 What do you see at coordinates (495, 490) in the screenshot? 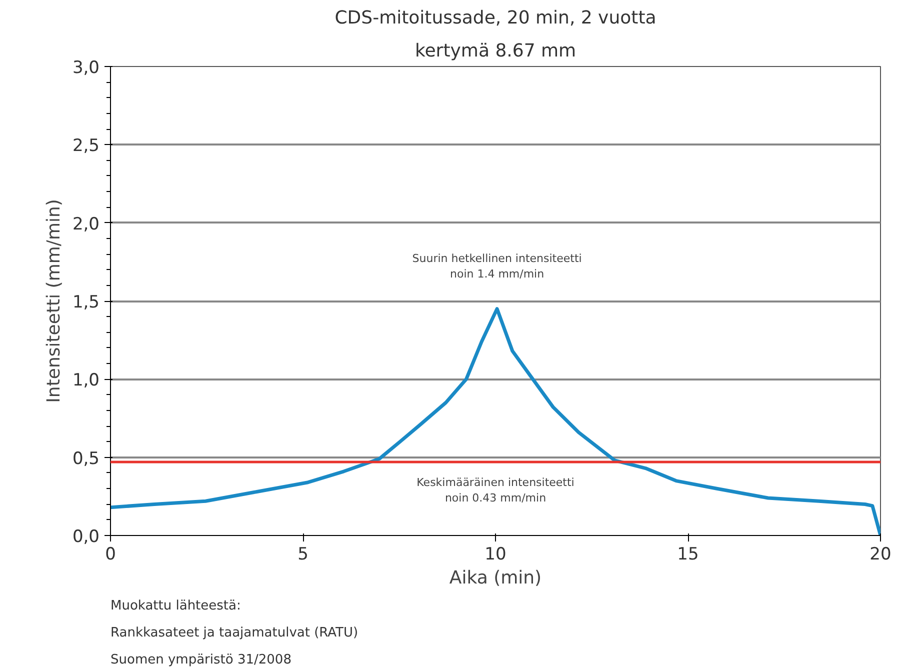
I see `annotation: Keskimääräinen intensiteetti noin 0.43 mm/min` at bounding box center [495, 490].